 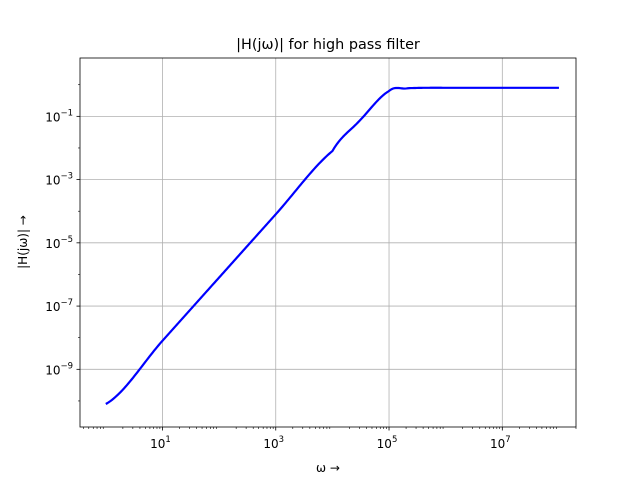 I want to click on y-tick-label: 10⁻⁹, so click(x=59, y=369).